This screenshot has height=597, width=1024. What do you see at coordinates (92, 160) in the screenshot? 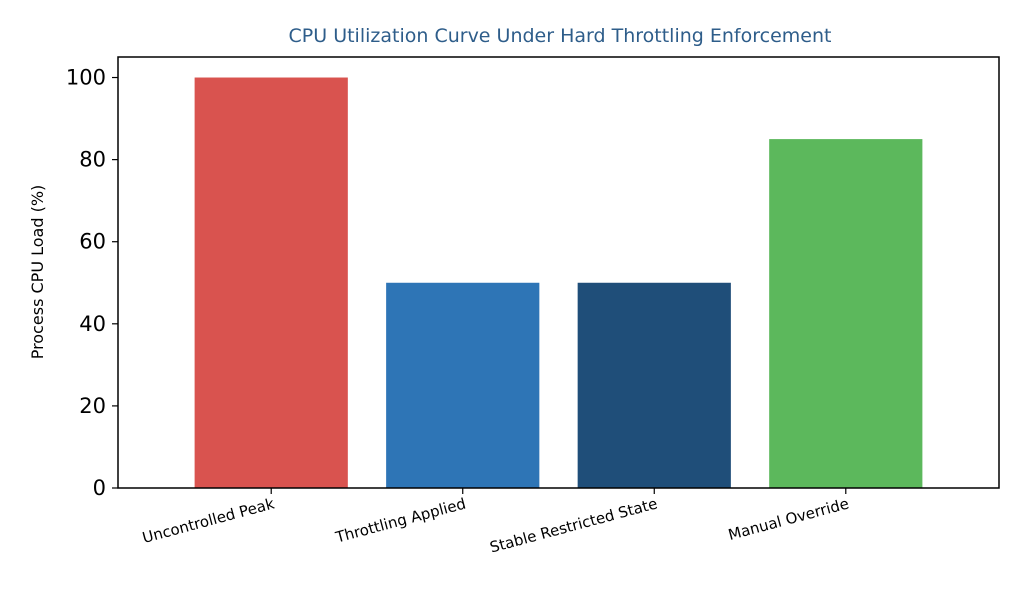
I see `y-tick-label-4: 80` at bounding box center [92, 160].